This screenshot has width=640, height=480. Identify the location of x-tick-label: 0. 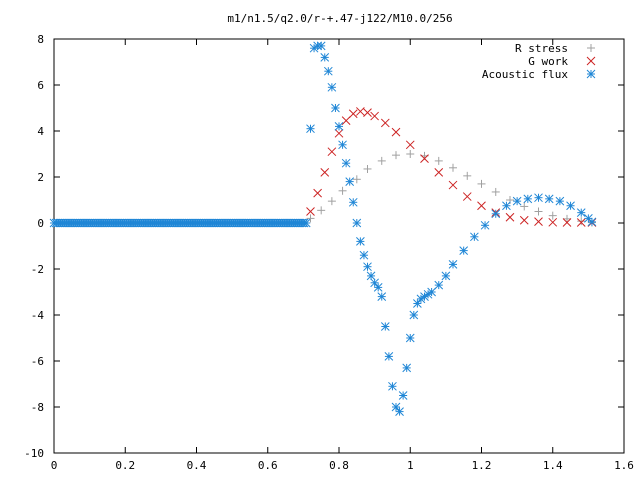
(54, 465).